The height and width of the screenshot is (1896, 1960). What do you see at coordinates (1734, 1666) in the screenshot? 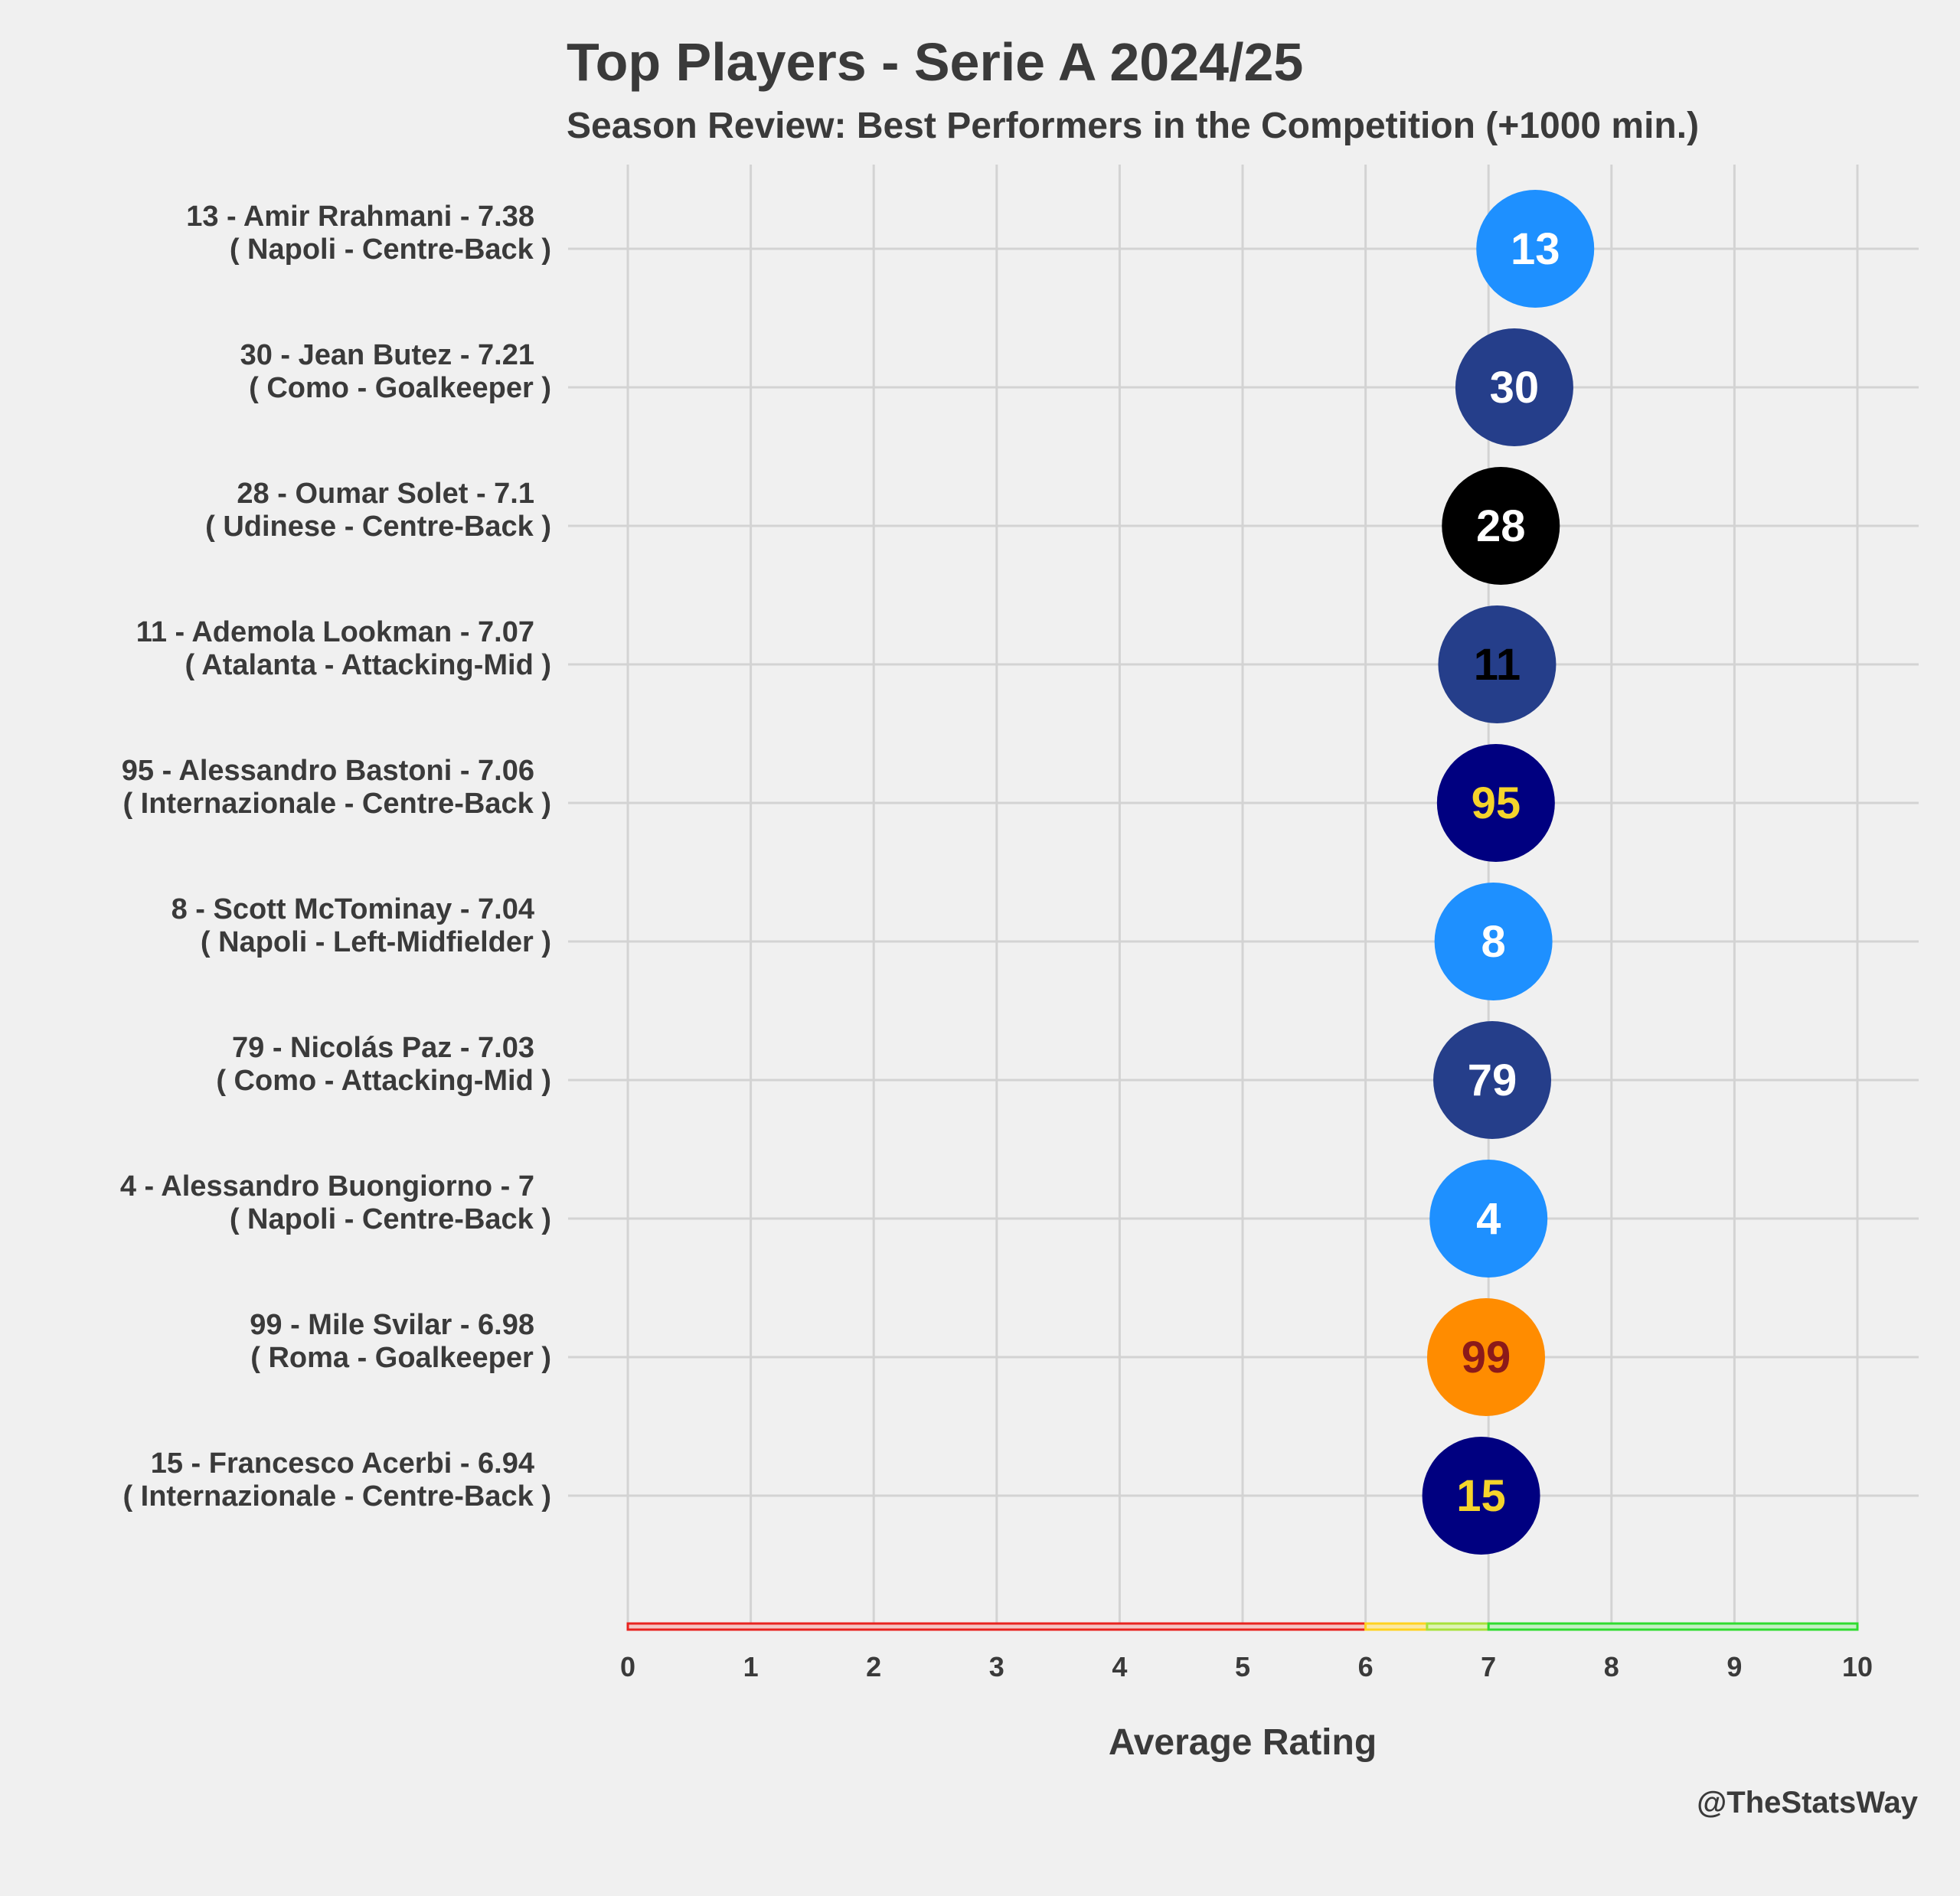
I see `x-tick-label: 9` at bounding box center [1734, 1666].